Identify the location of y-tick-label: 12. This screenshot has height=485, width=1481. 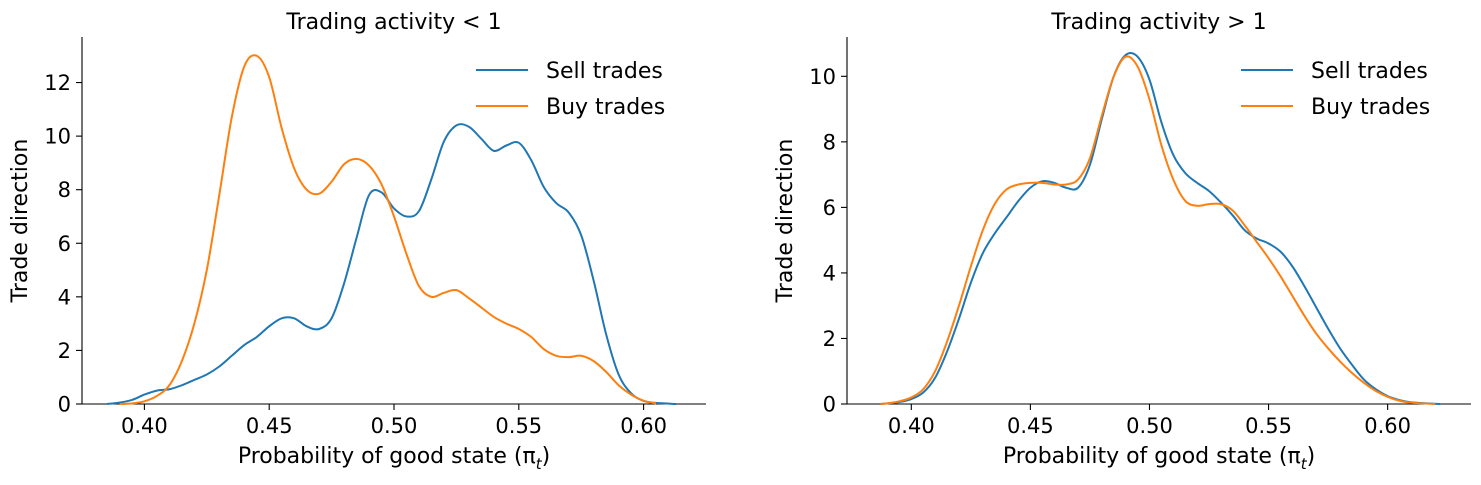
(57, 83).